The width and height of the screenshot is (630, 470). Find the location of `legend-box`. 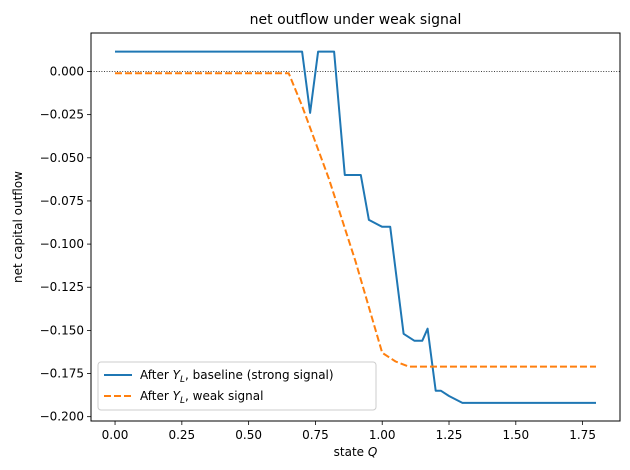

legend-box is located at coordinates (237, 386).